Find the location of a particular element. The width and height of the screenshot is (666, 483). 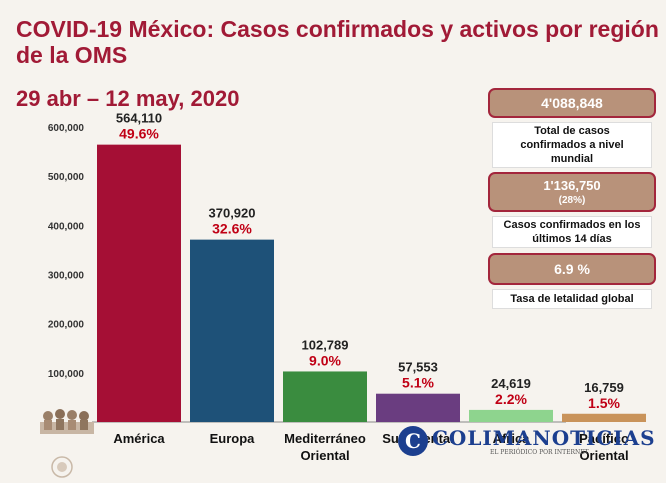

watermark-text: COLIMANOTICIAS EL PERIÓDICO POR INTERNET is located at coordinates (544, 441).